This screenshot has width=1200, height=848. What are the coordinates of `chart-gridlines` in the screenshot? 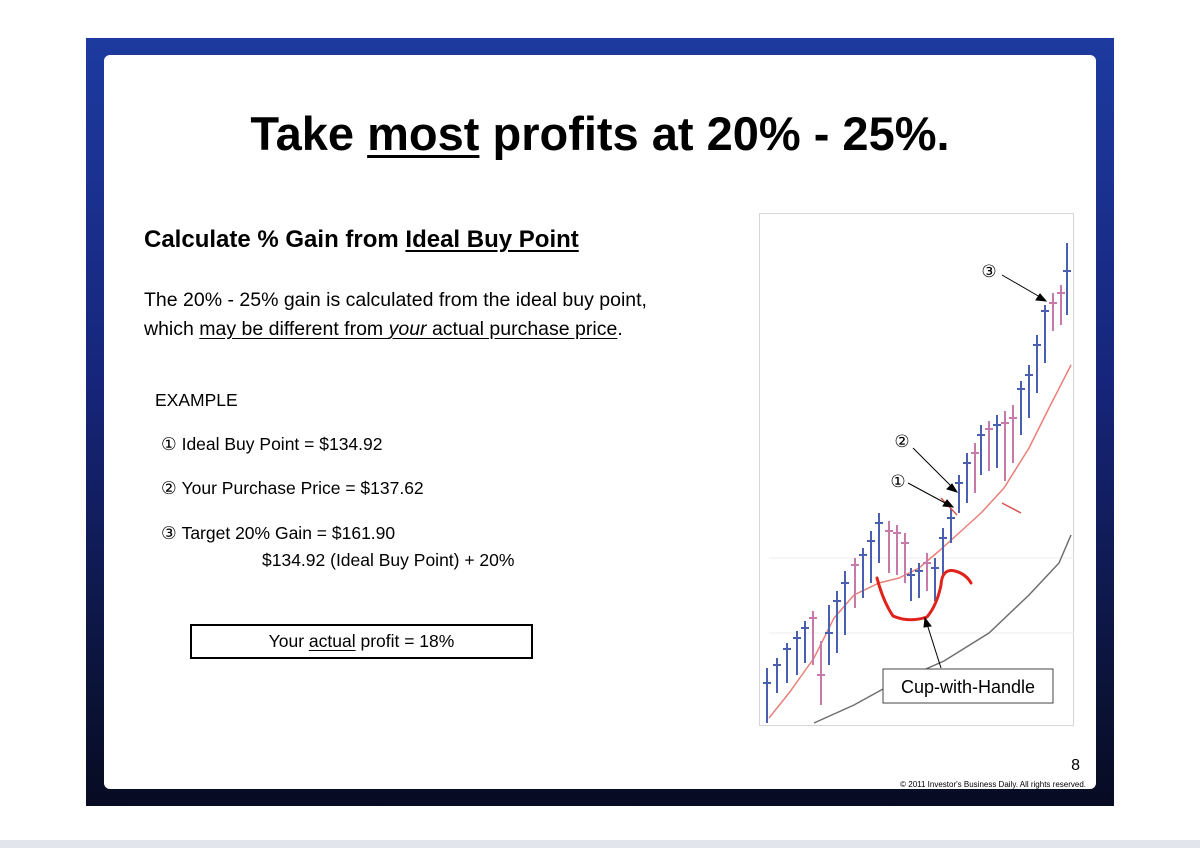 It's located at (921, 595).